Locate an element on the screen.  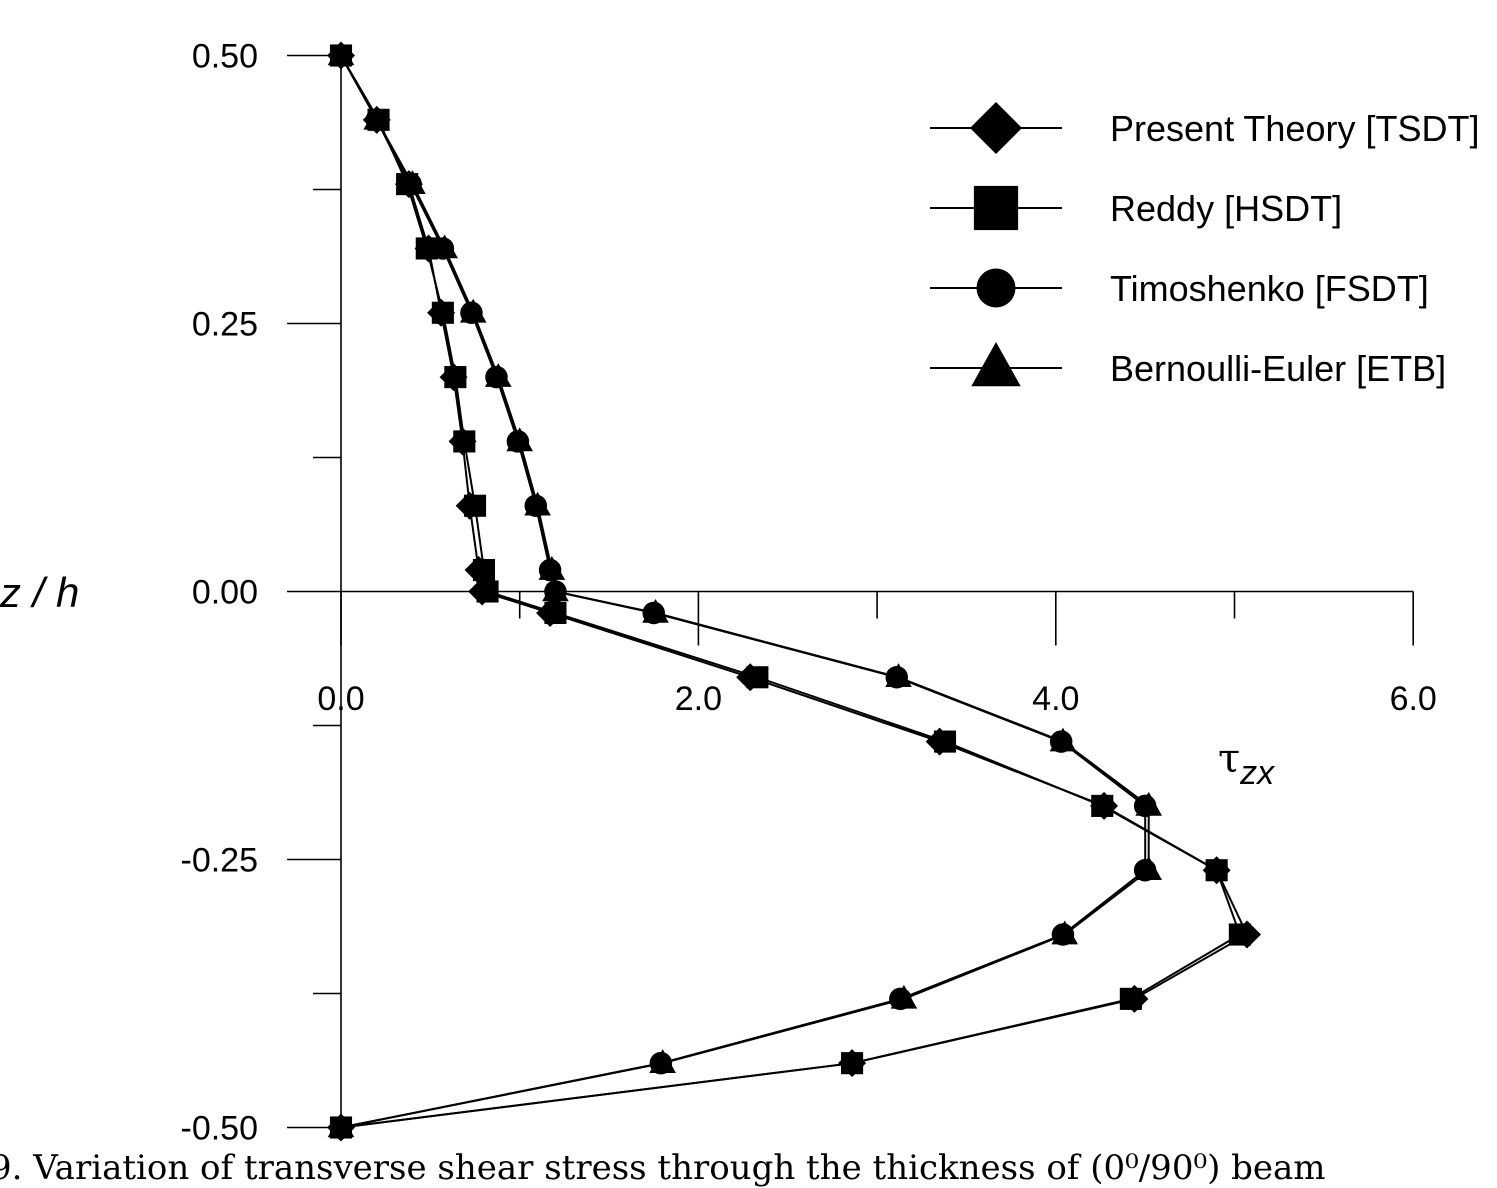
x-tick-label: 6.0 is located at coordinates (1413, 699).